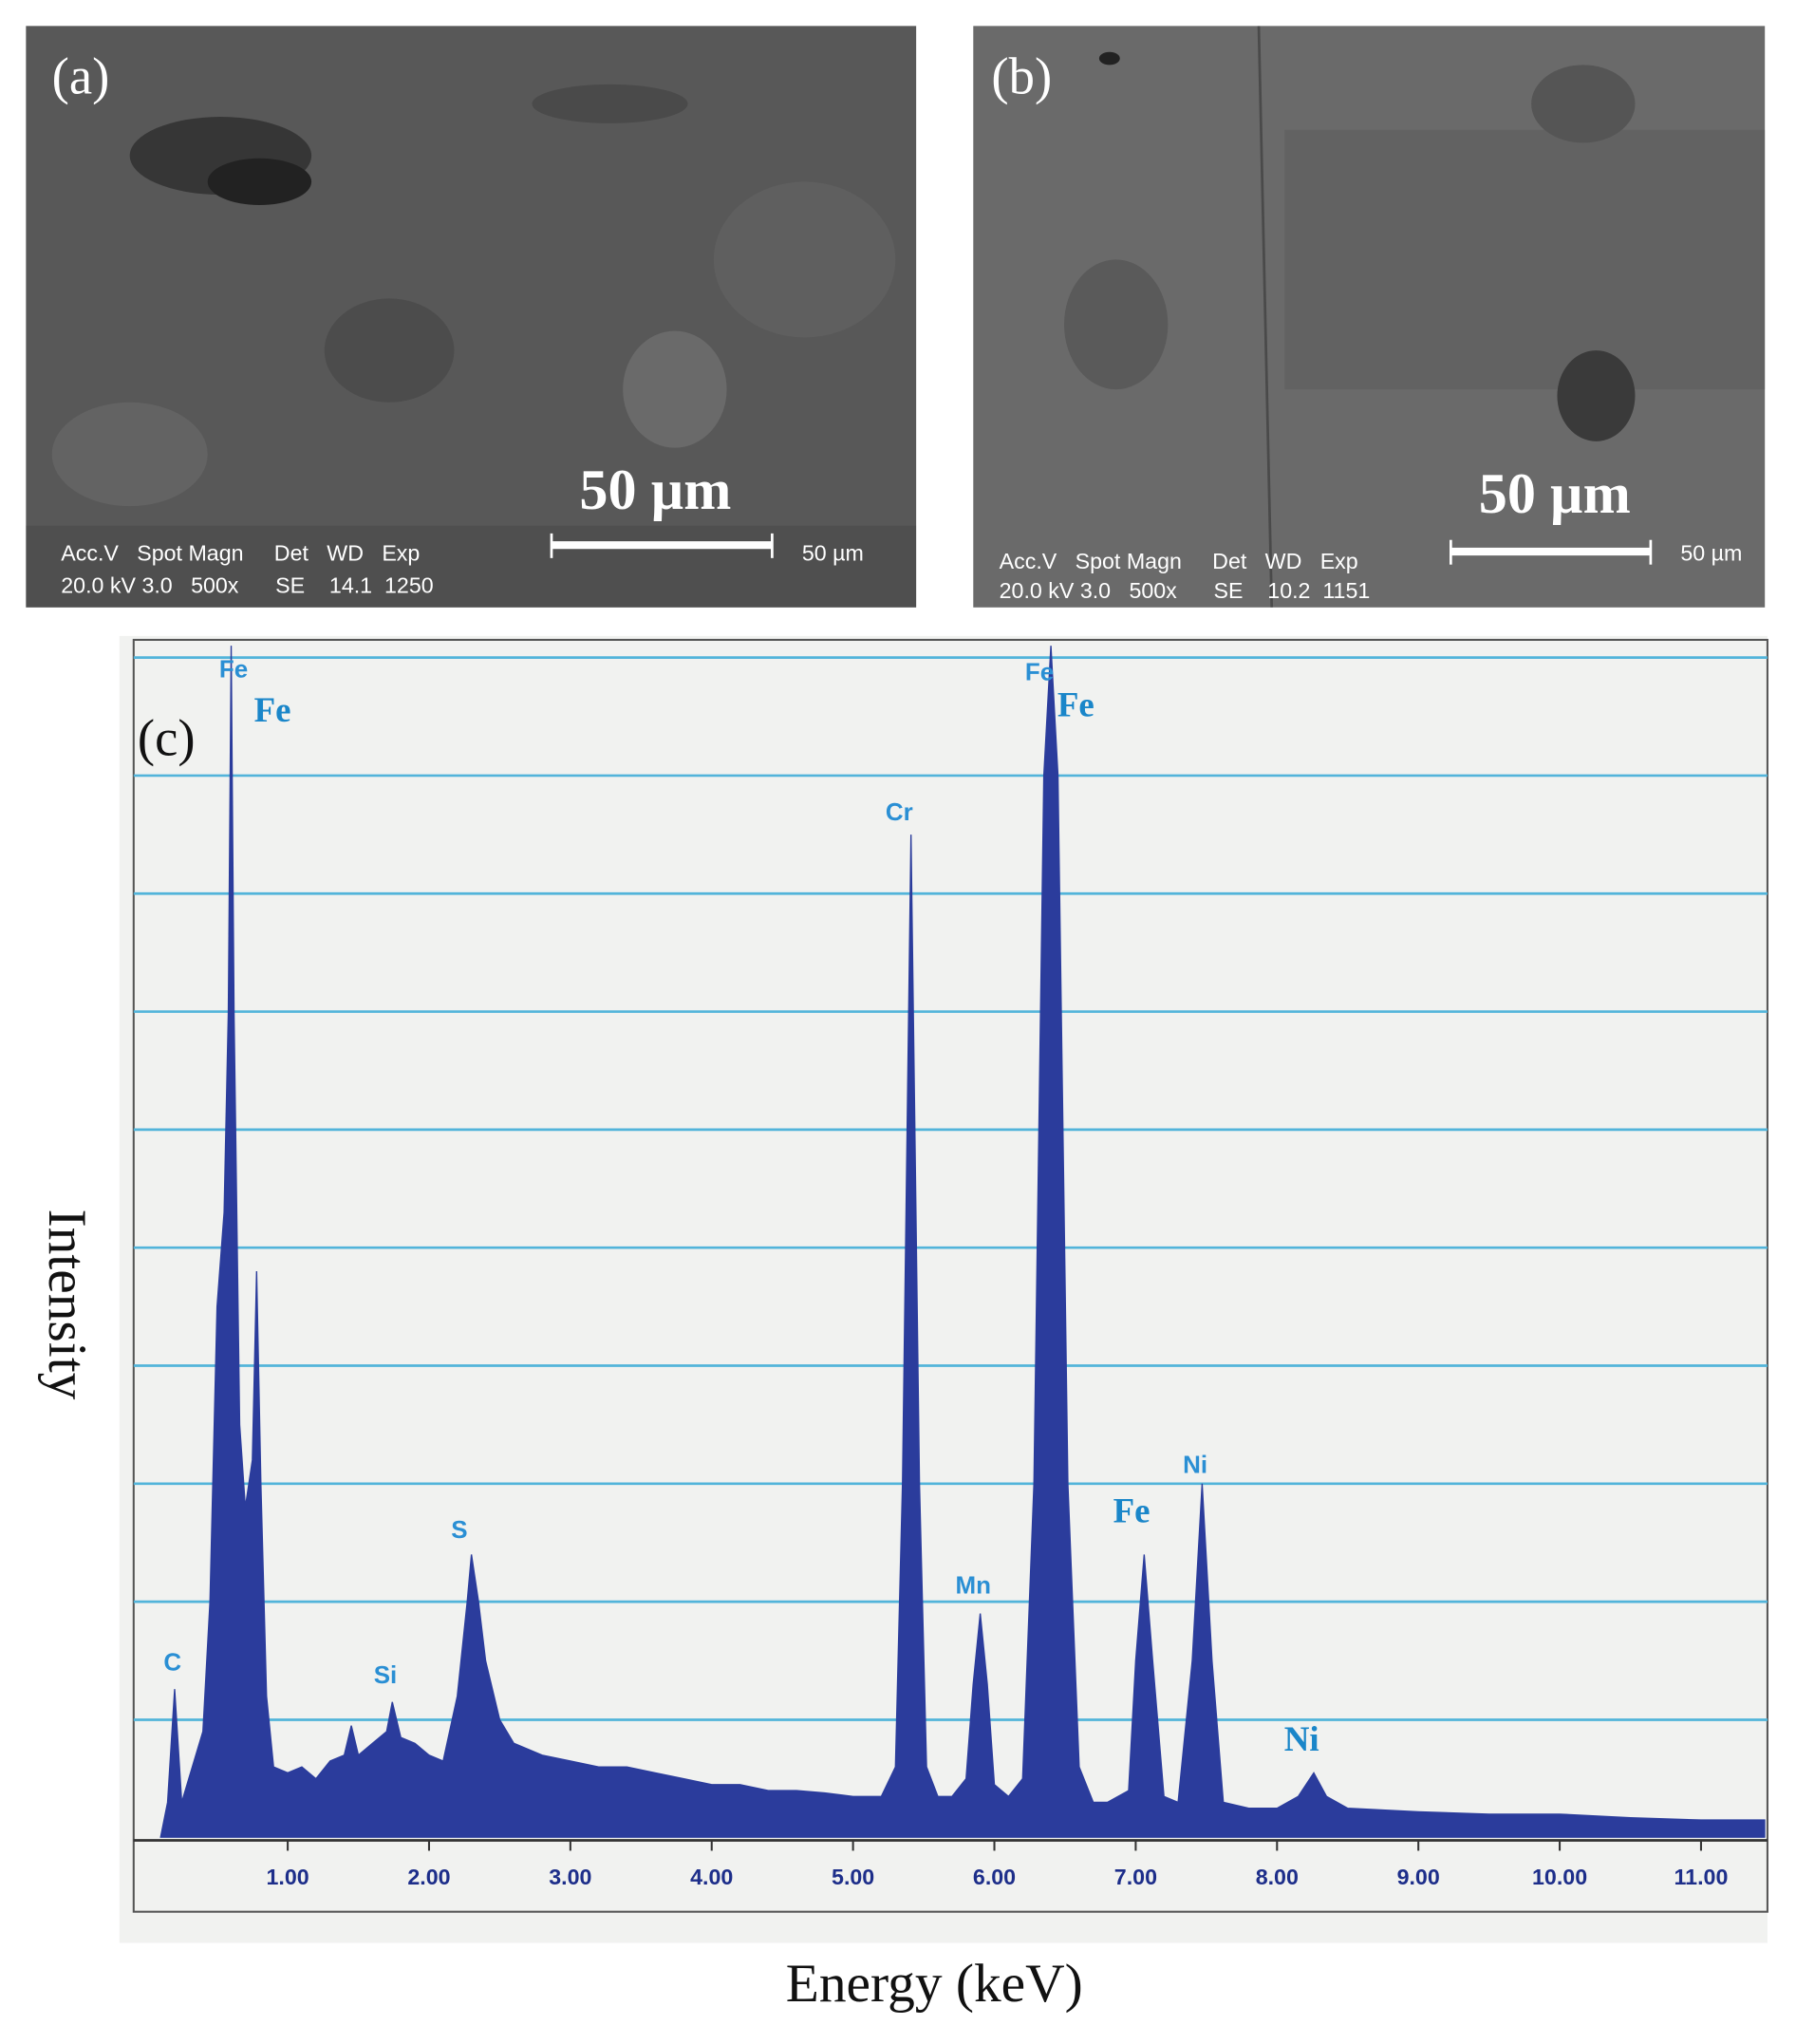 This screenshot has height=2044, width=1796. What do you see at coordinates (287, 1877) in the screenshot?
I see `x-tick-label: 1.00` at bounding box center [287, 1877].